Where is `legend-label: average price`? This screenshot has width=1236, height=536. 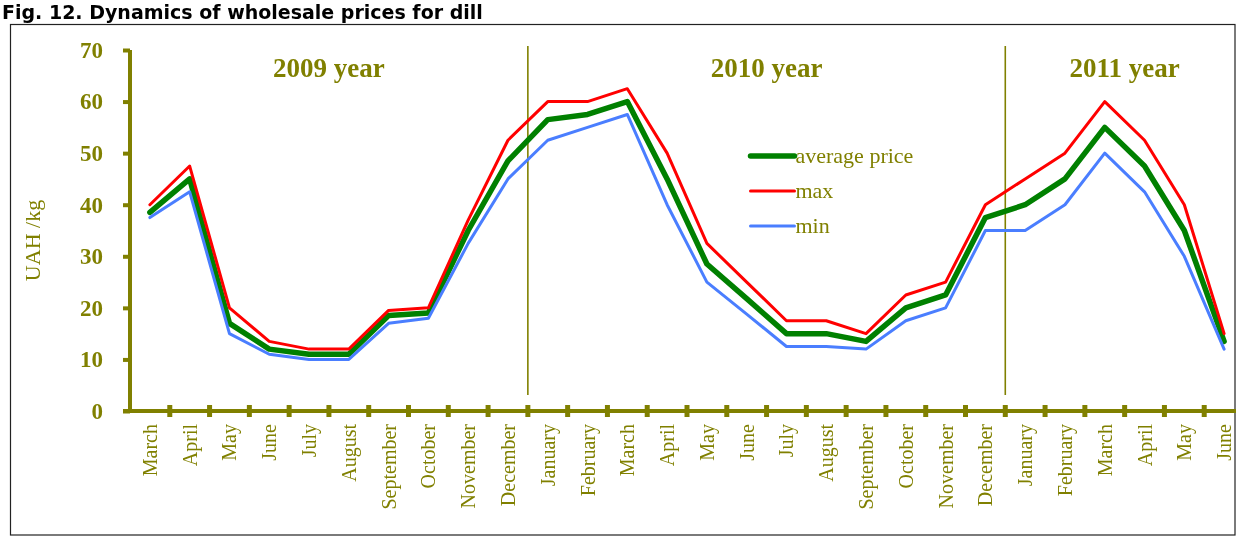
legend-label: average price is located at coordinates (854, 156).